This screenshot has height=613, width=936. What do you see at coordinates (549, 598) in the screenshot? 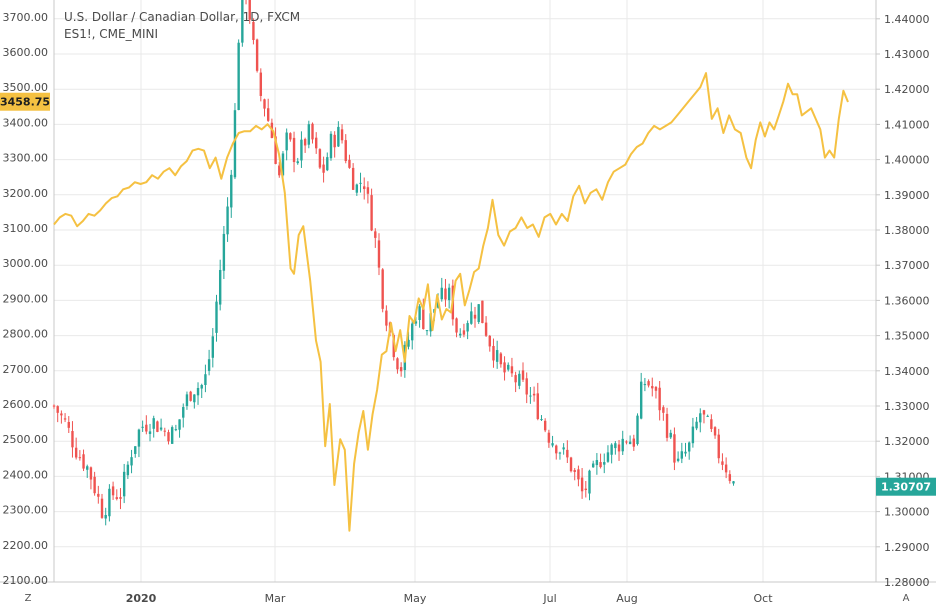
I see `time-axis-tick-label: Jul` at bounding box center [549, 598].